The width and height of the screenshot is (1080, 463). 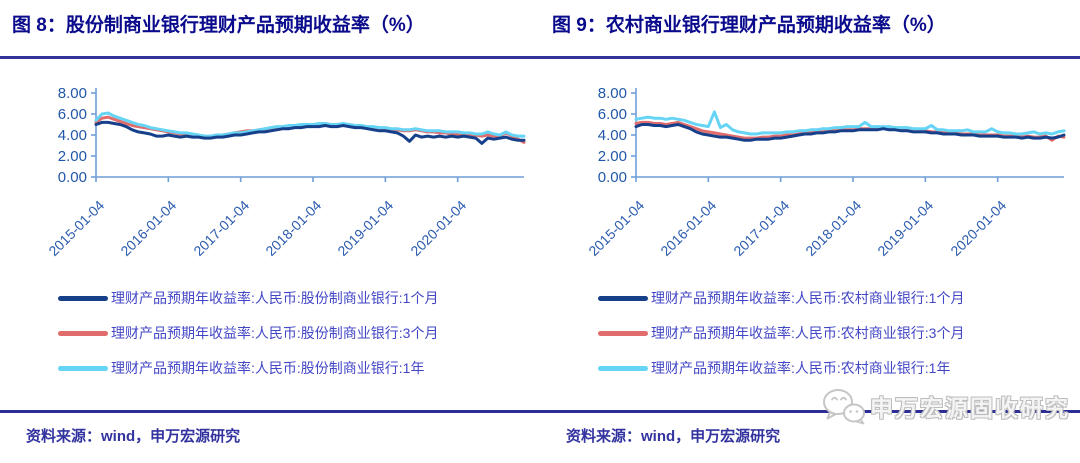 I want to click on legend-label: 理财产品预期年收益率:人民币:农村商业银行:1个月, so click(x=808, y=298).